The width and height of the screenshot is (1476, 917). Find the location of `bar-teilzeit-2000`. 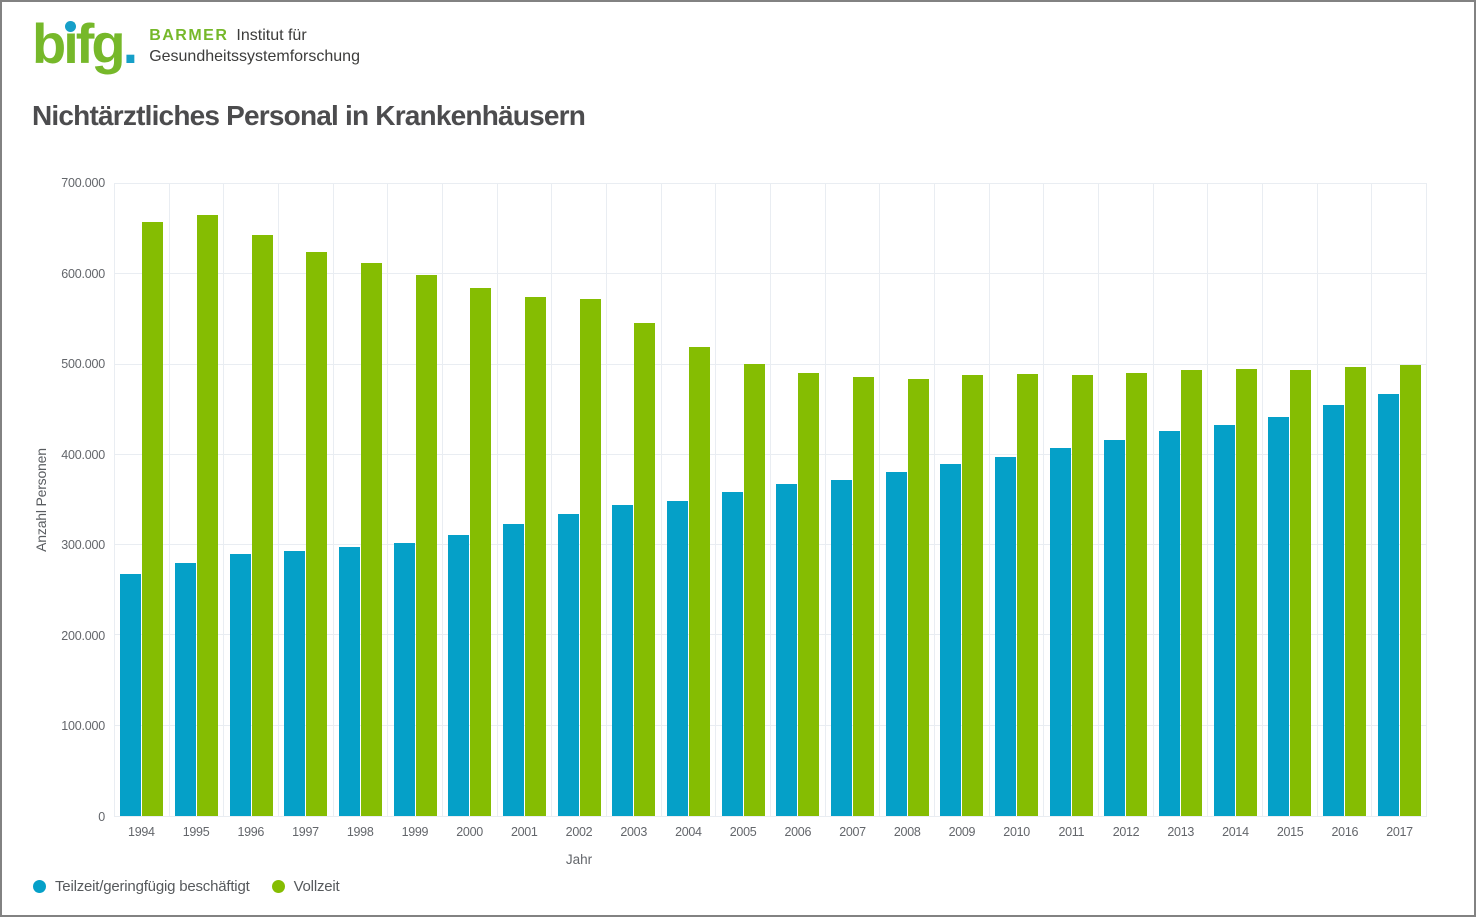

bar-teilzeit-2000 is located at coordinates (459, 675).